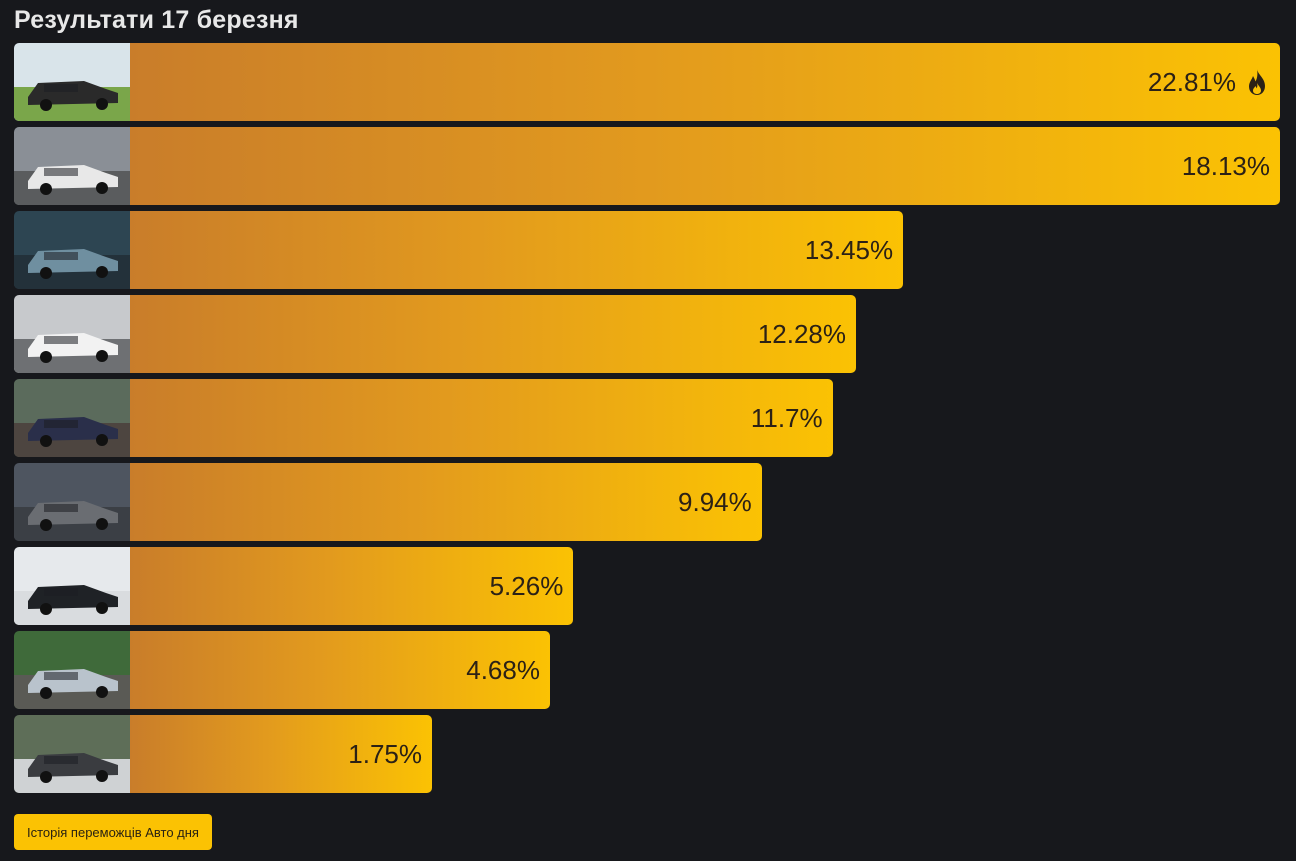 This screenshot has height=861, width=1296. Describe the element at coordinates (517, 250) in the screenshot. I see `result-bar: 13.45%` at that location.